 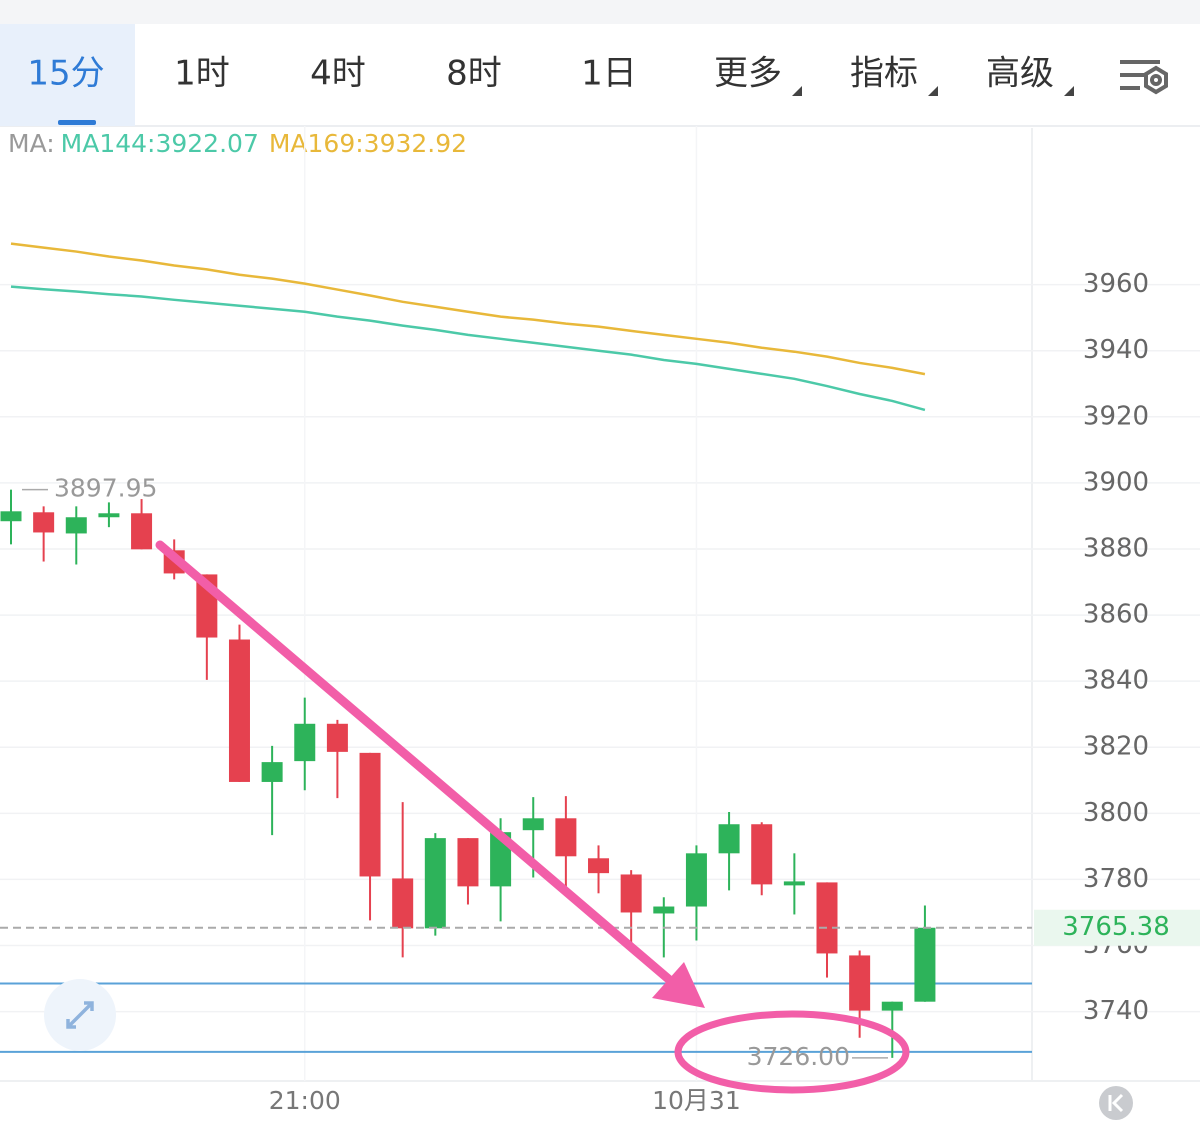 I want to click on x-tick-label: 10月31, so click(x=696, y=1100).